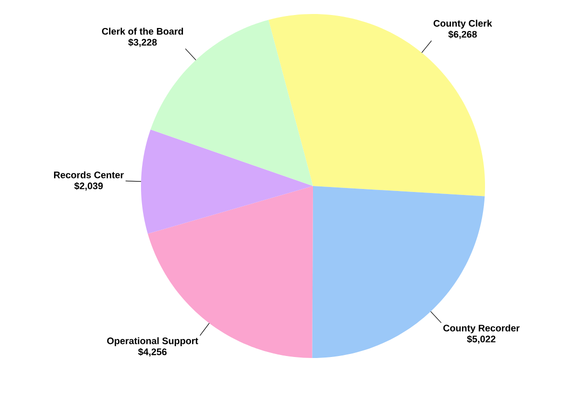 Image resolution: width=561 pixels, height=401 pixels. Describe the element at coordinates (89, 174) in the screenshot. I see `slice-label: Records Center` at that location.